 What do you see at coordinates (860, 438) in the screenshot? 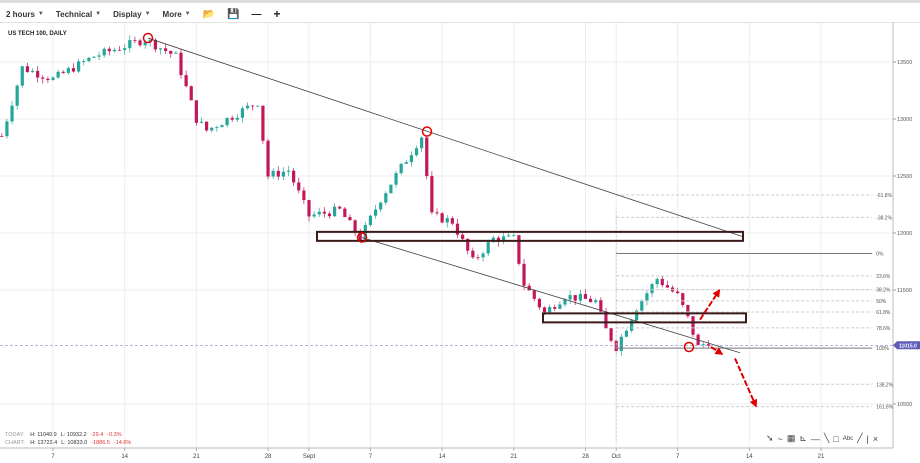
I see `line-icon: ╱` at bounding box center [860, 438].